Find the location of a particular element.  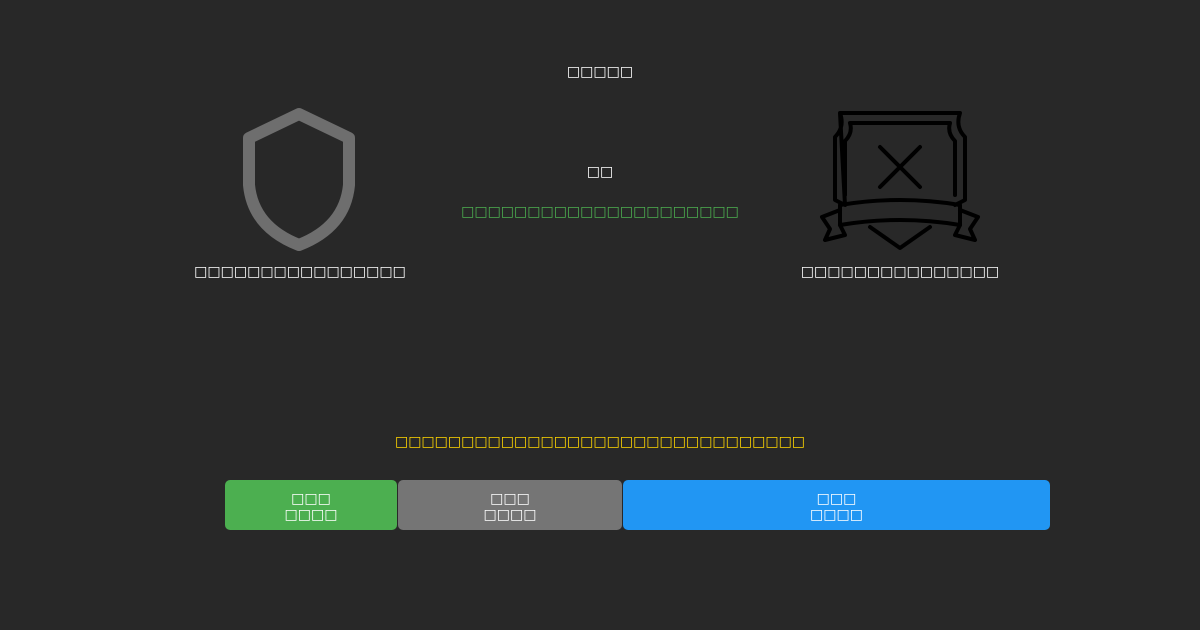

shield-x-icon is located at coordinates (900, 180).